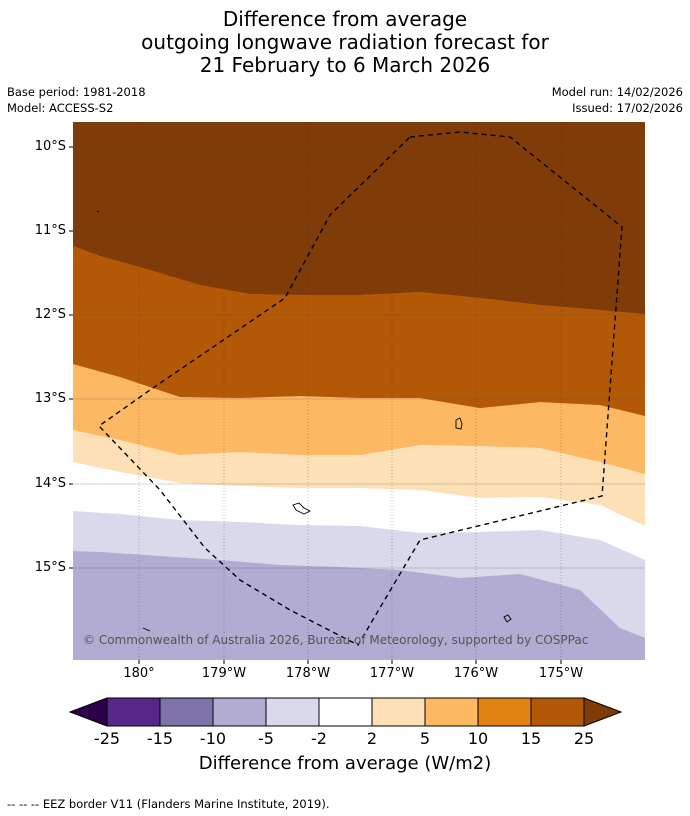 The height and width of the screenshot is (816, 690). I want to click on lon-label-180: 180°, so click(139, 673).